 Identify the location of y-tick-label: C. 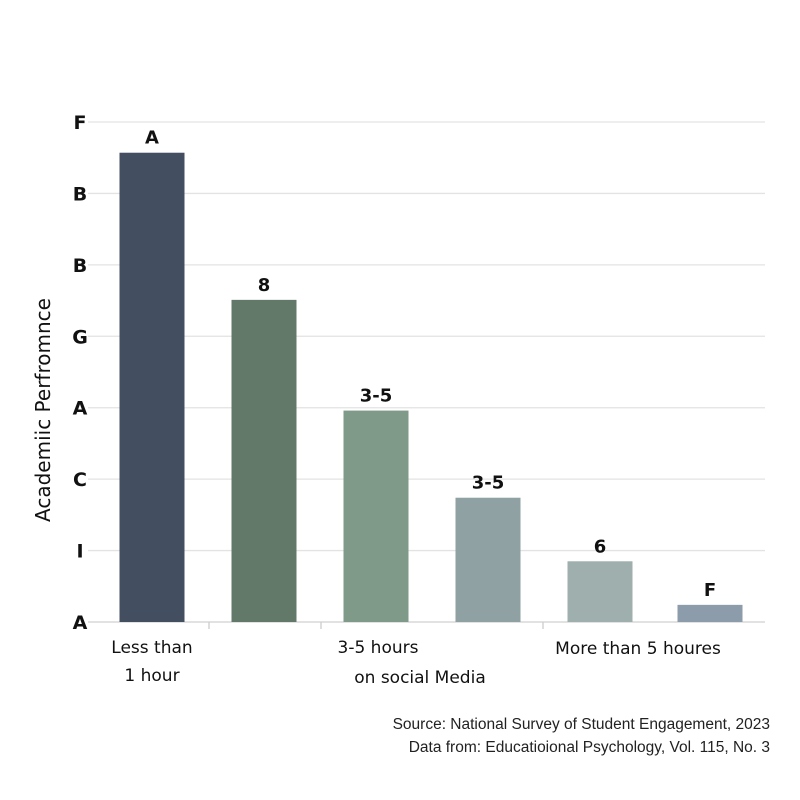
(80, 480).